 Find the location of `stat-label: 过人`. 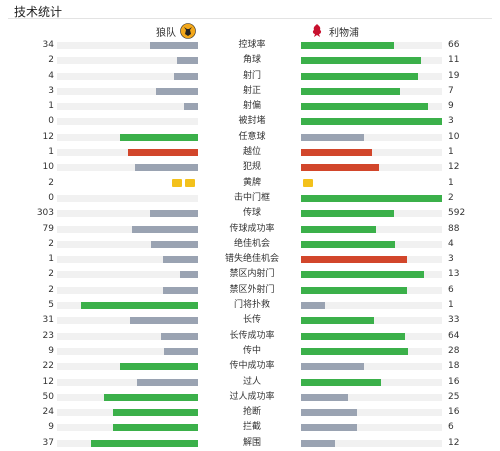

stat-label: 过人 is located at coordinates (251, 381).